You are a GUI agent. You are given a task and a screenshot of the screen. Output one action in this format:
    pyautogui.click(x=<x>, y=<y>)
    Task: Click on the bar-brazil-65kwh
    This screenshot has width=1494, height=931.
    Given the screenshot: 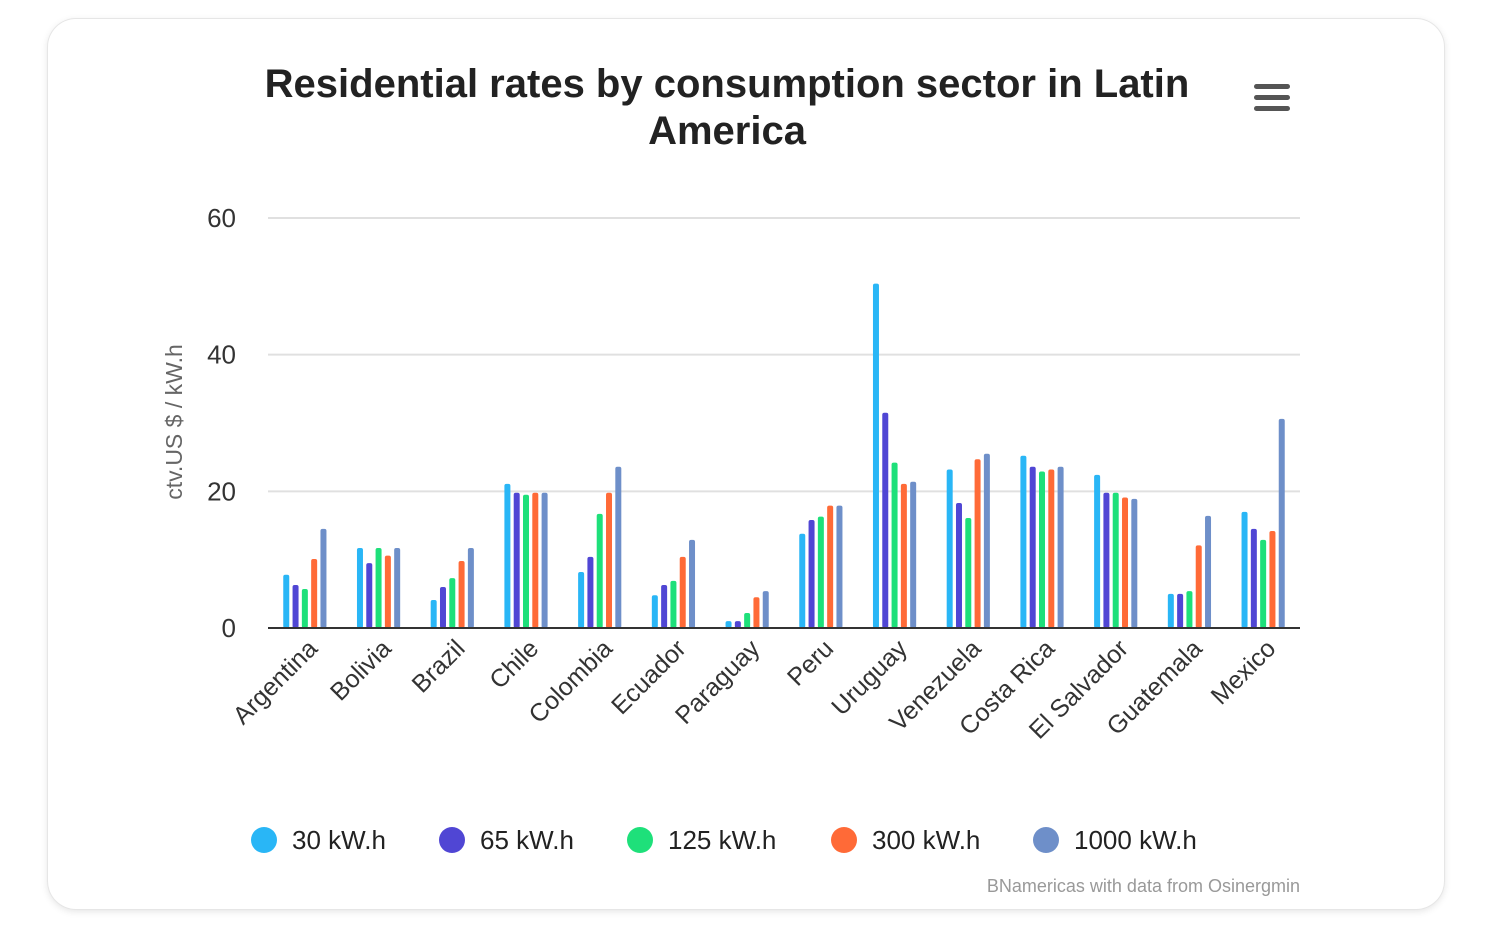 What is the action you would take?
    pyautogui.click(x=442, y=607)
    